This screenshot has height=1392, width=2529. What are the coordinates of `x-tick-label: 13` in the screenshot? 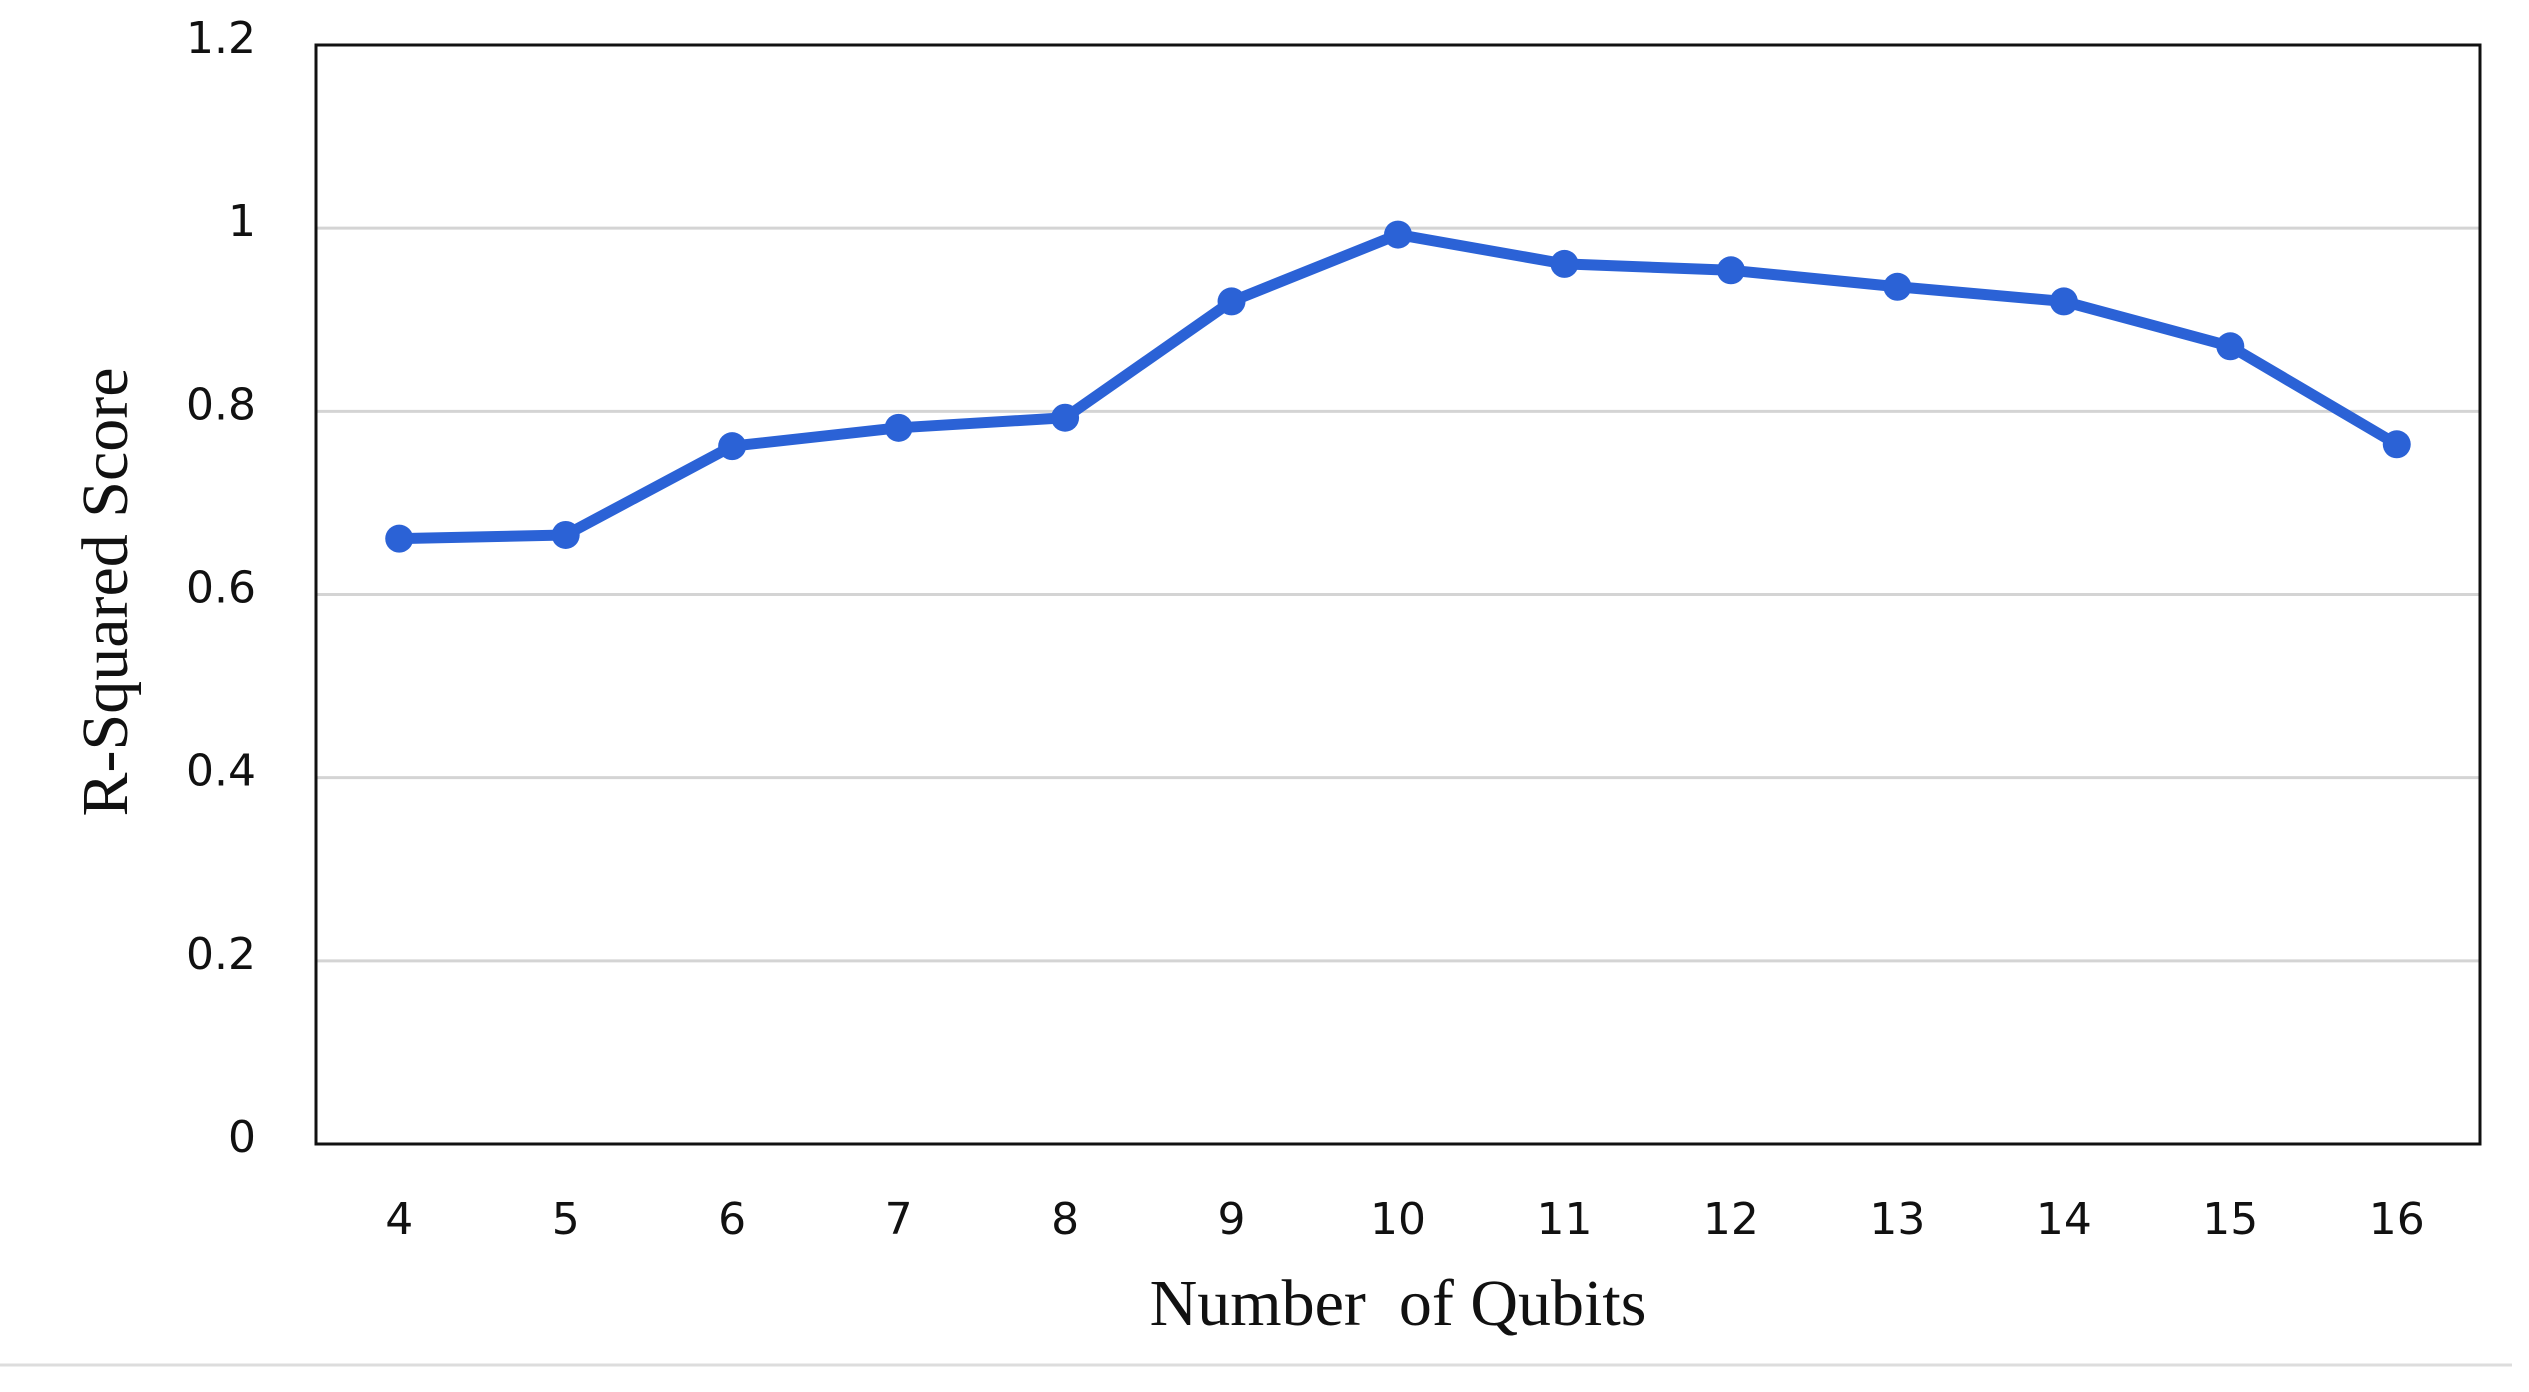 It's located at (1897, 1219).